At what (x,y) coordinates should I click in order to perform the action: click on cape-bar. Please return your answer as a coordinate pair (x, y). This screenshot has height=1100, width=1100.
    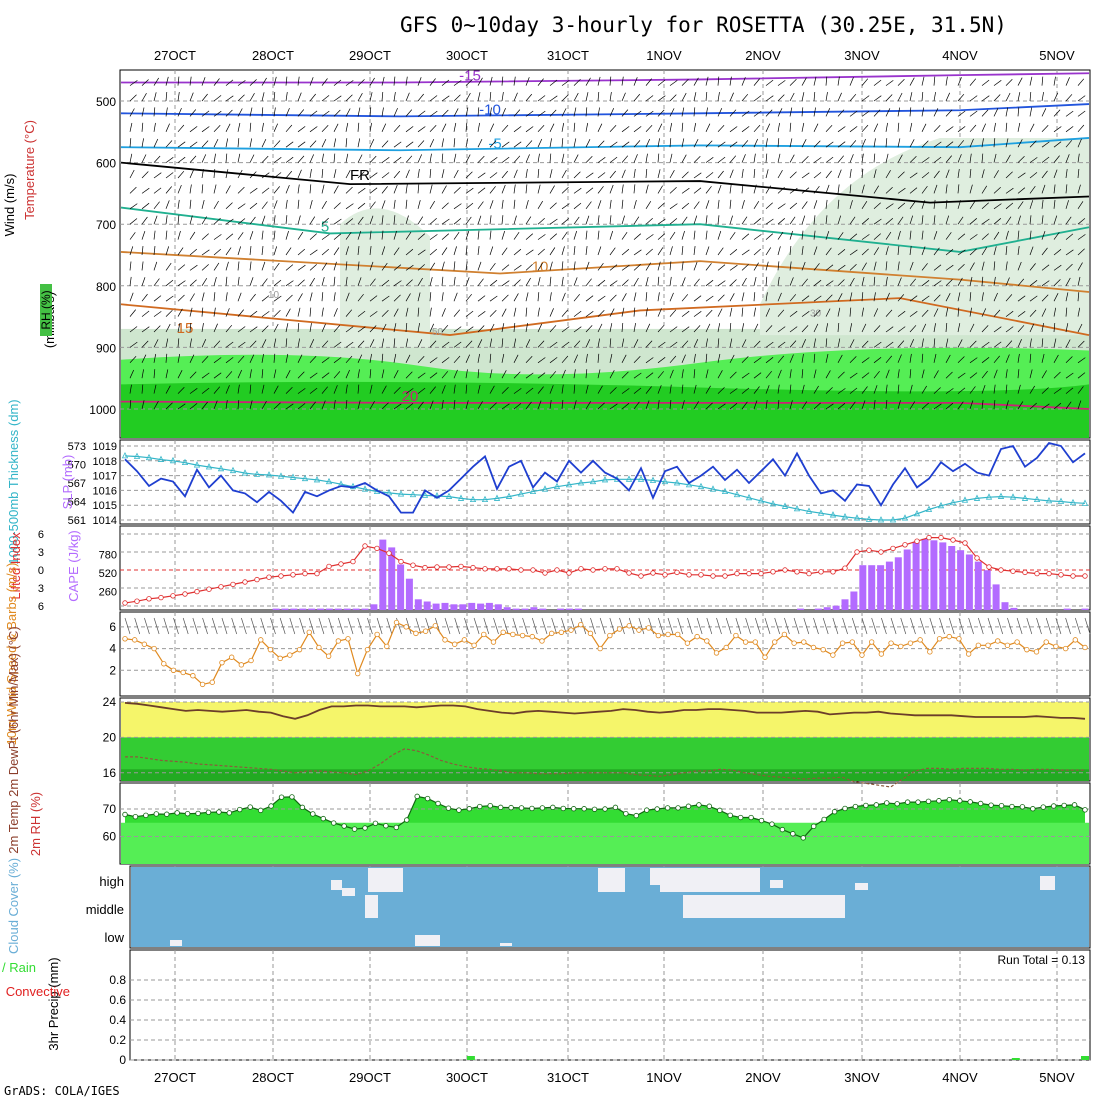
    Looking at the image, I should click on (303, 609).